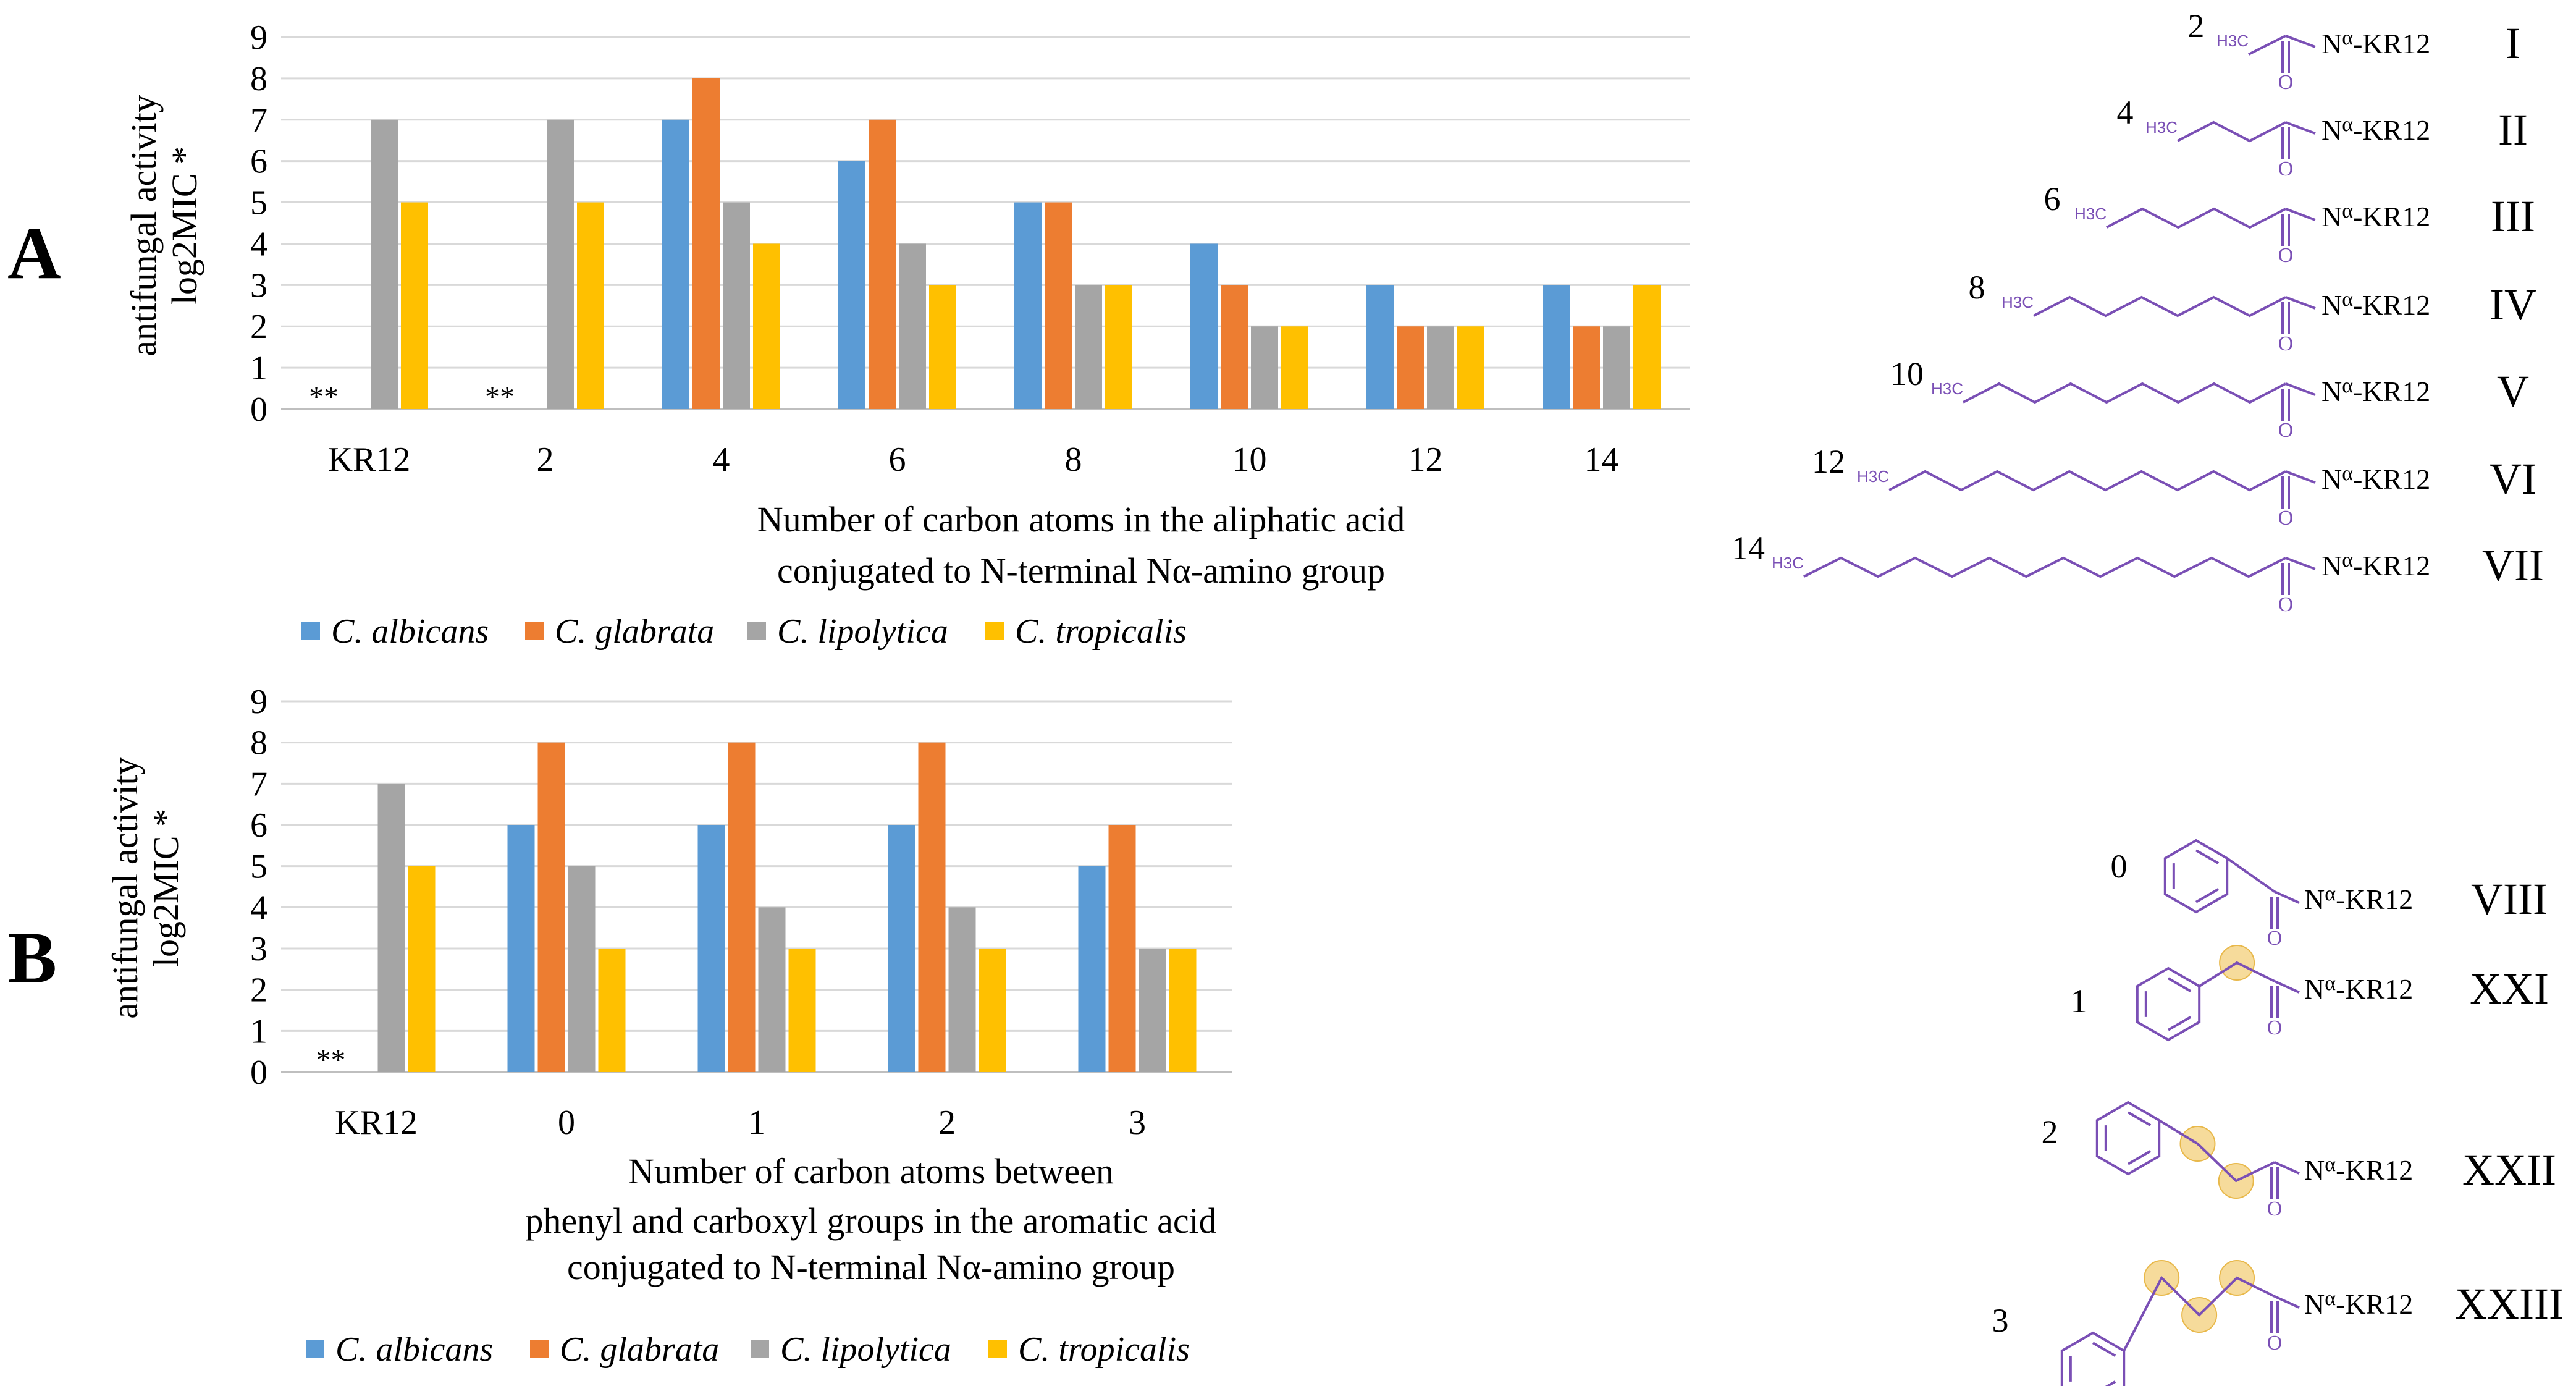 Image resolution: width=2576 pixels, height=1386 pixels. What do you see at coordinates (1101, 631) in the screenshot?
I see `chart-a-legend-label: C. tropicalis` at bounding box center [1101, 631].